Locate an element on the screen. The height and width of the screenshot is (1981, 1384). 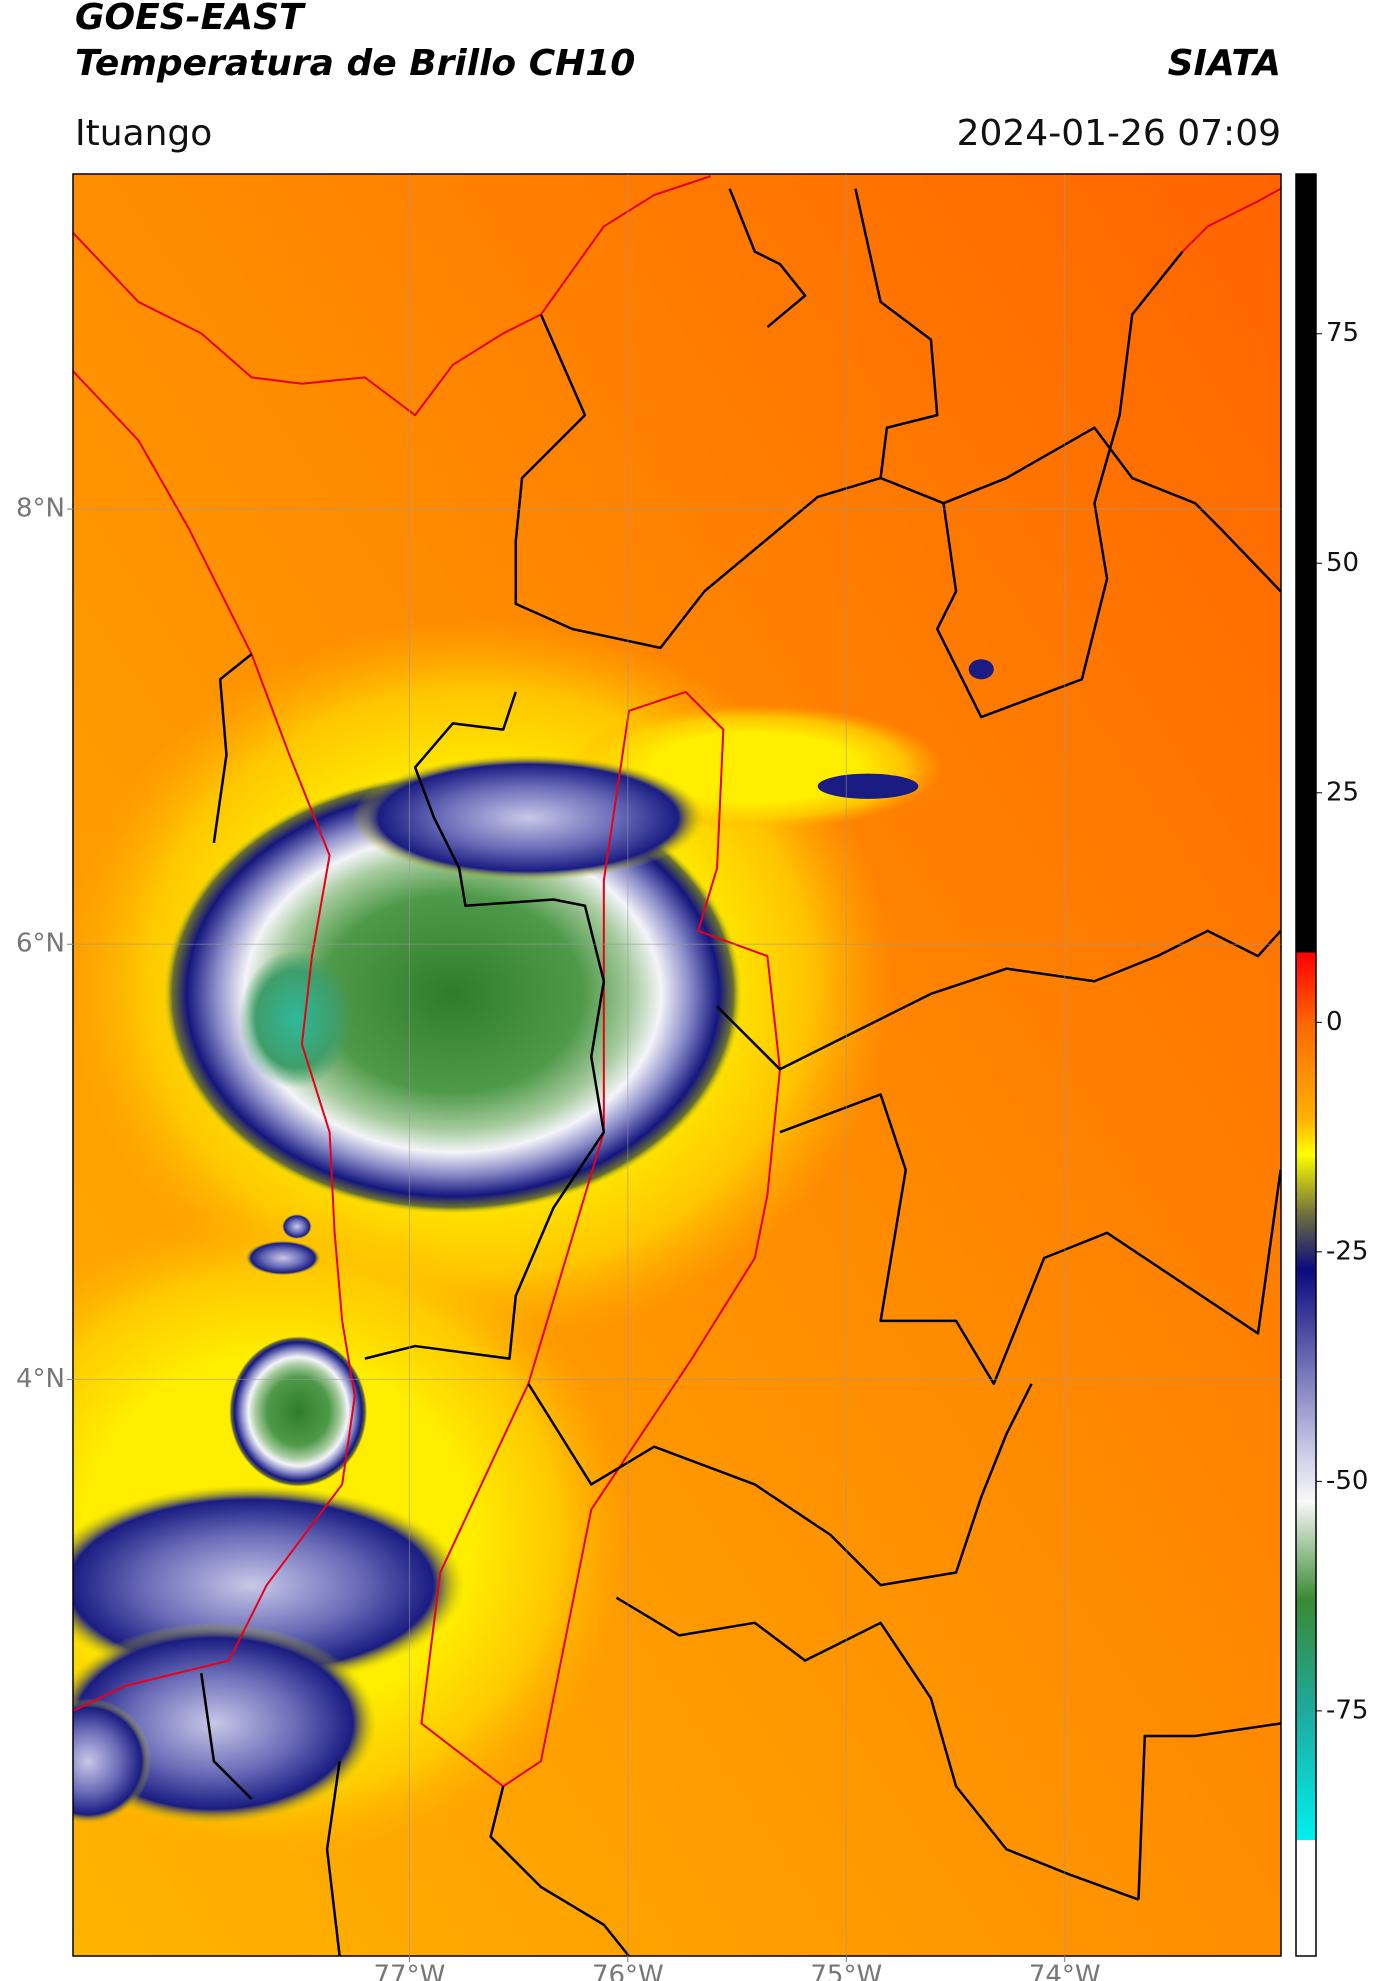
colorbar is located at coordinates (1306, 1065).